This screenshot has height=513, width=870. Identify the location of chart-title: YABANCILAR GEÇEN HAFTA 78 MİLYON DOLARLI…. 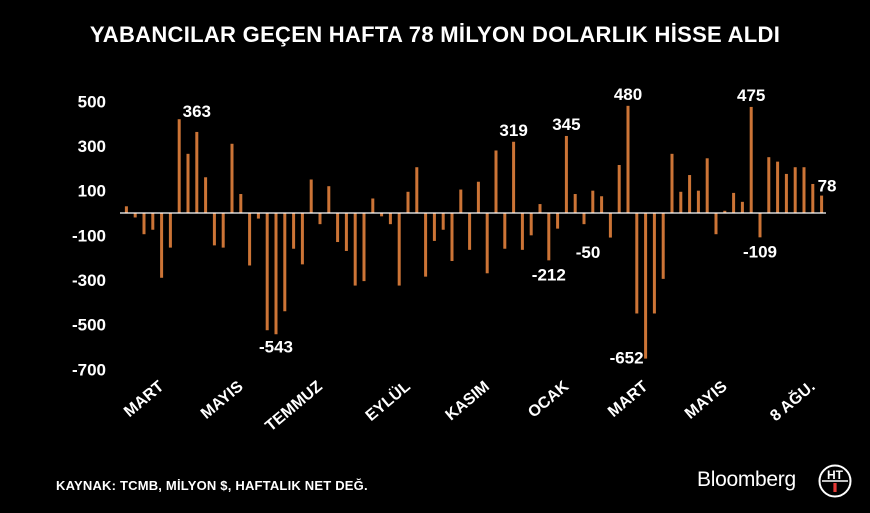
(435, 34).